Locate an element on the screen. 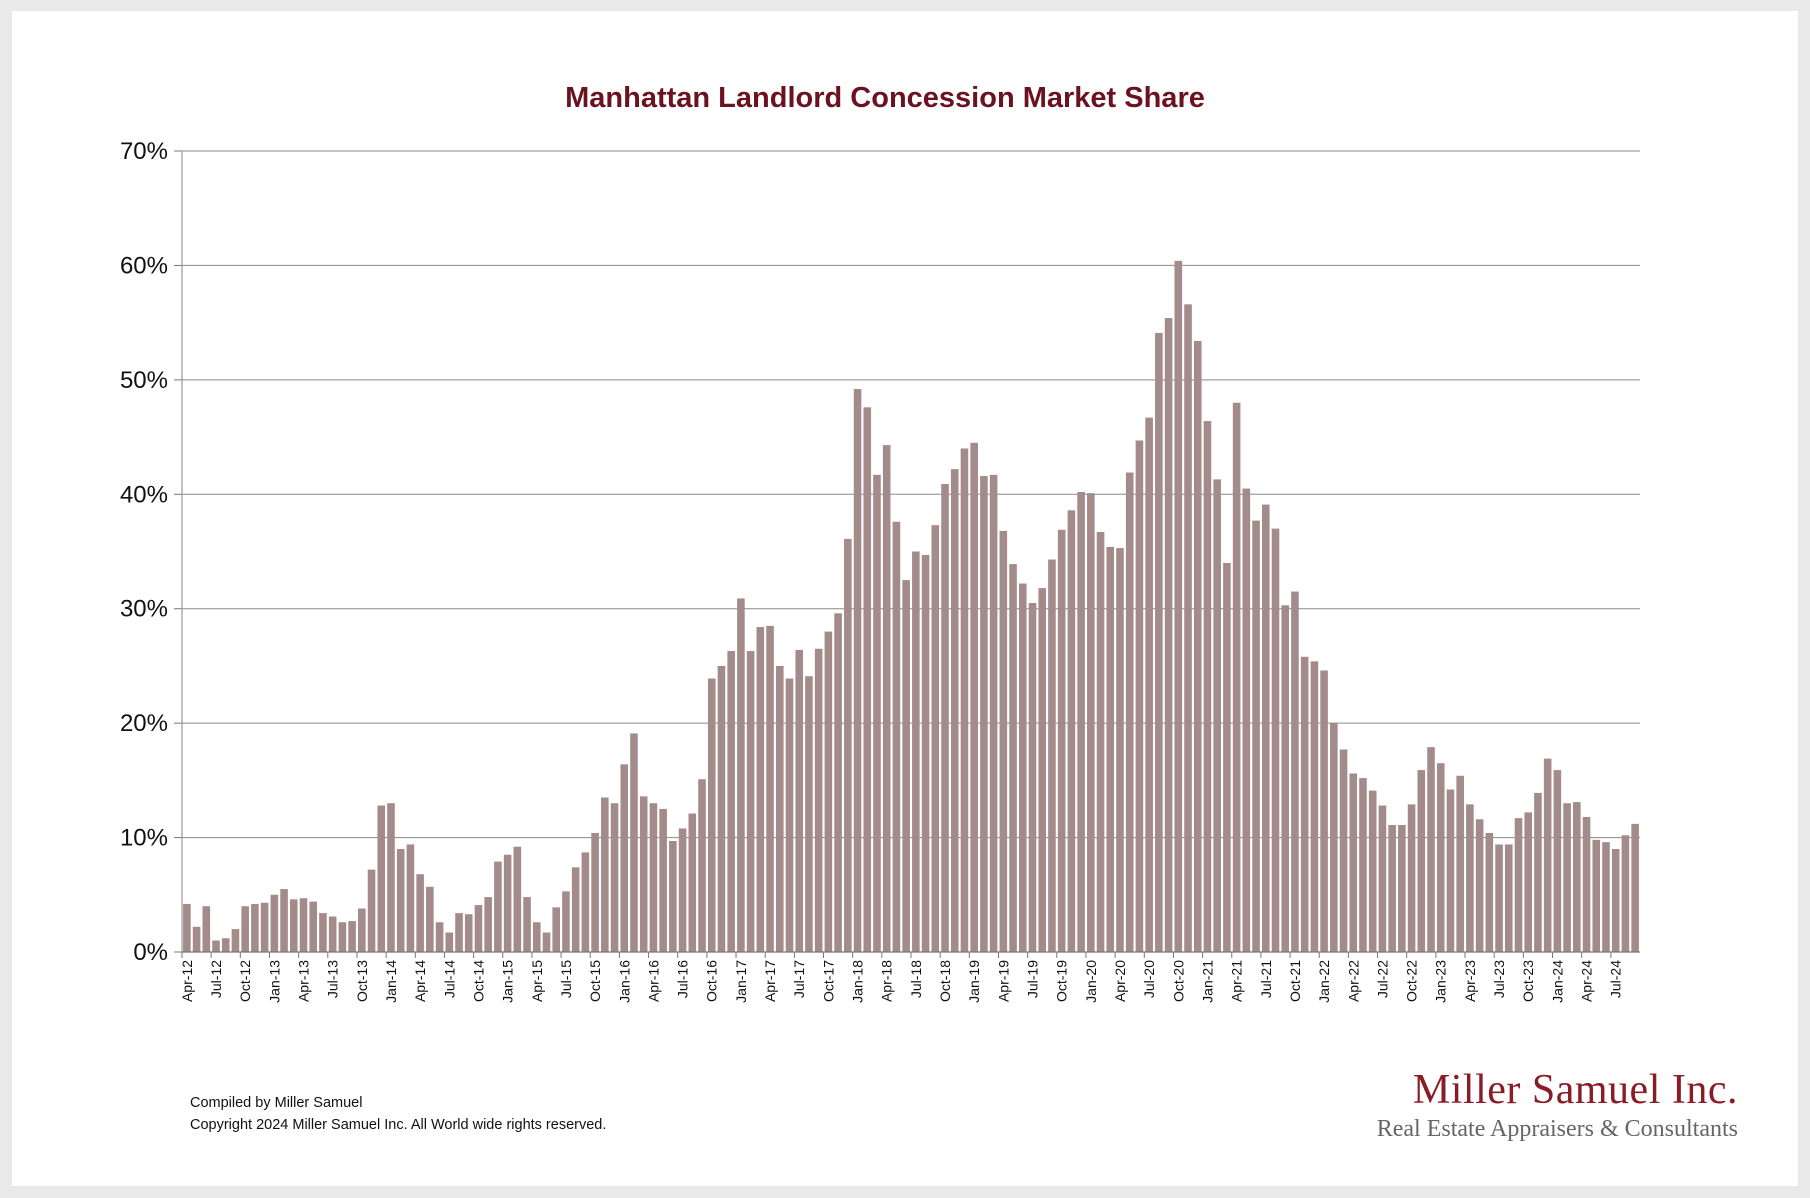 This screenshot has height=1198, width=1810. x-tick-label: Jan-24 is located at coordinates (1557, 981).